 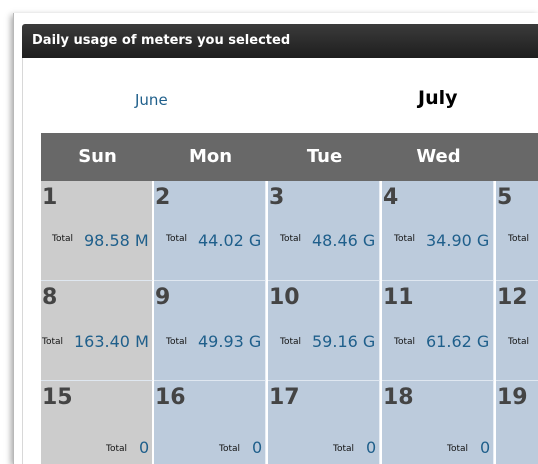 I want to click on day-number: 17, so click(x=284, y=397).